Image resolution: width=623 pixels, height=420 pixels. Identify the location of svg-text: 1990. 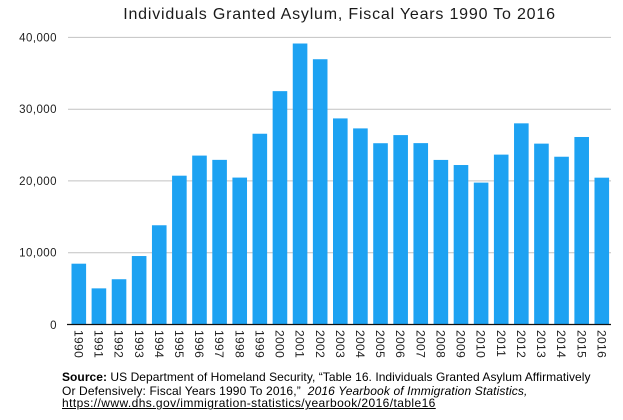
(78, 344).